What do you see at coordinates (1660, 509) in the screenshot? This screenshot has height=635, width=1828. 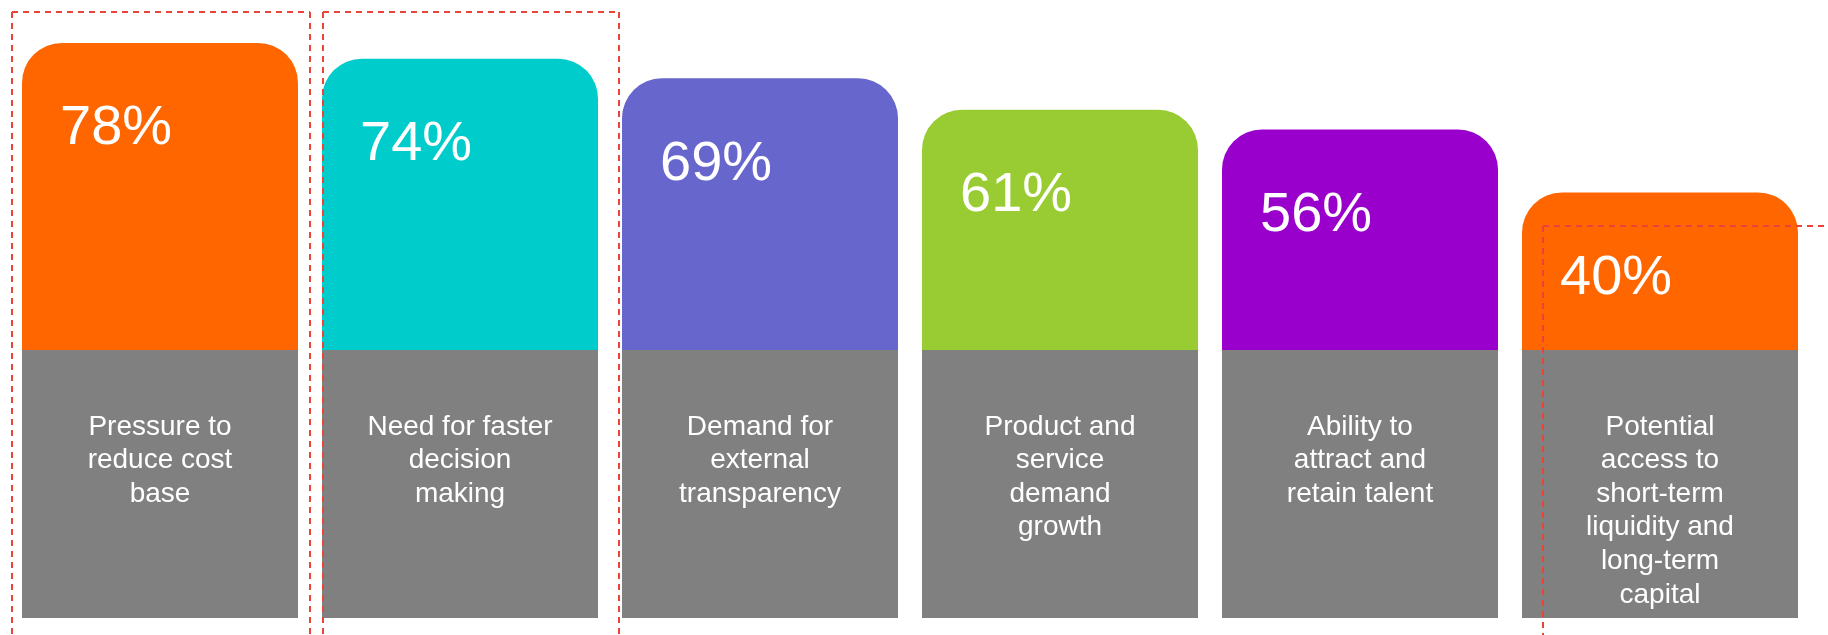 I see `x-tick-label: Potential access to short-term liquidity and long-term capital` at bounding box center [1660, 509].